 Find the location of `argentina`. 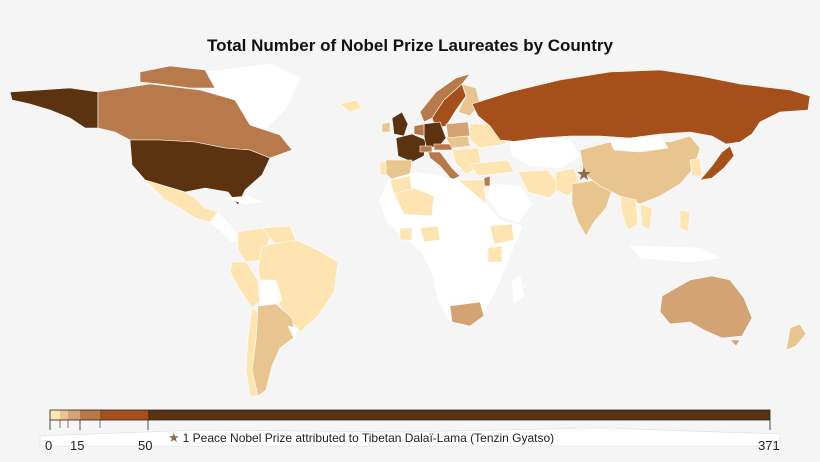

argentina is located at coordinates (274, 350).